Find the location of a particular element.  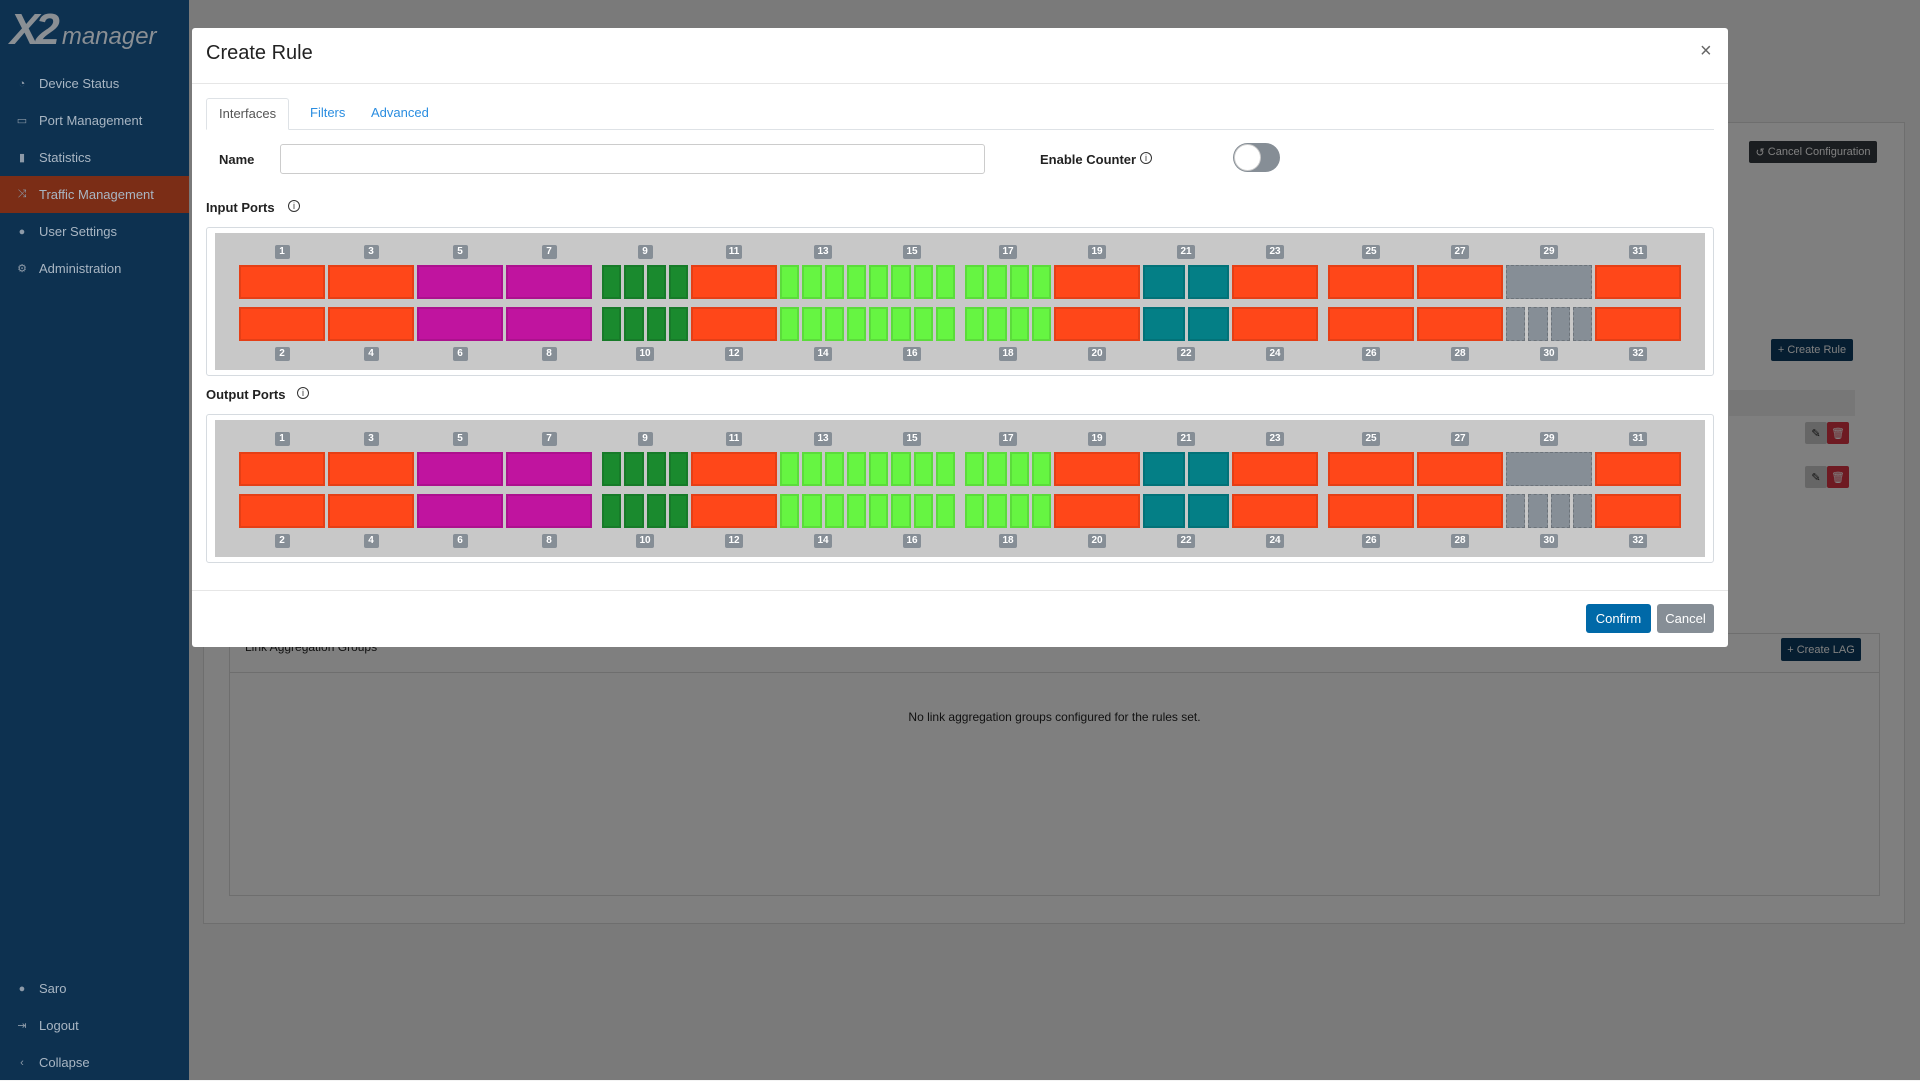

tab-advanced: Advanced is located at coordinates (400, 112).